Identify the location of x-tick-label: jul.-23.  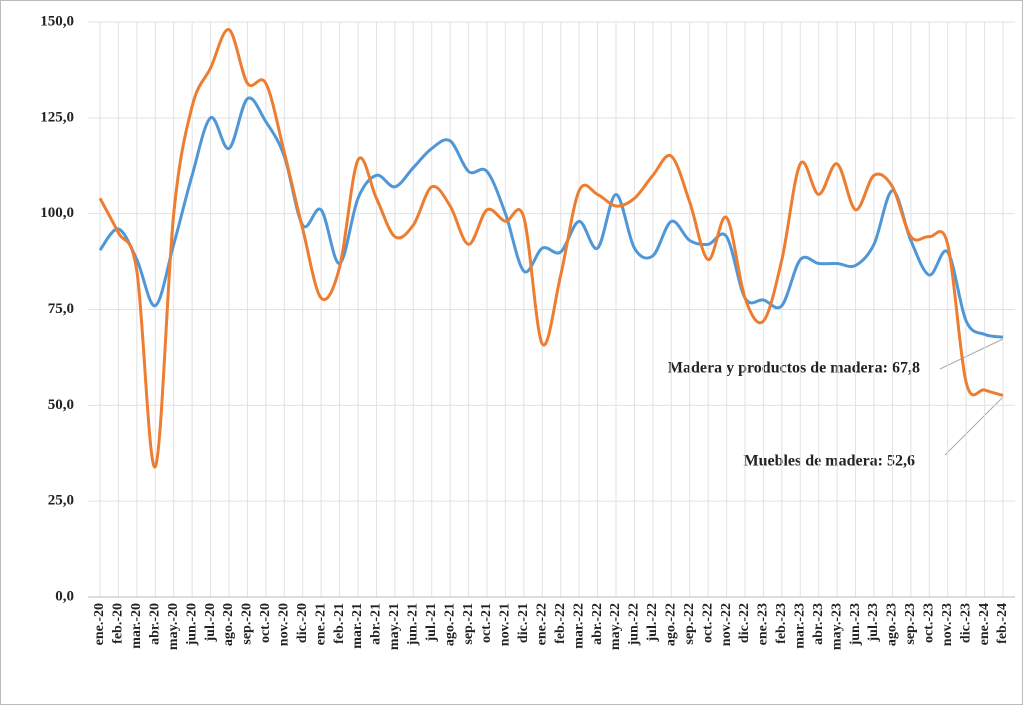
(873, 623).